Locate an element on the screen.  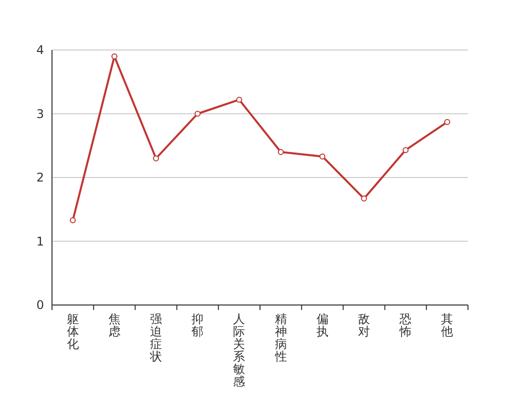
y-tick-label: 0 is located at coordinates (40, 305).